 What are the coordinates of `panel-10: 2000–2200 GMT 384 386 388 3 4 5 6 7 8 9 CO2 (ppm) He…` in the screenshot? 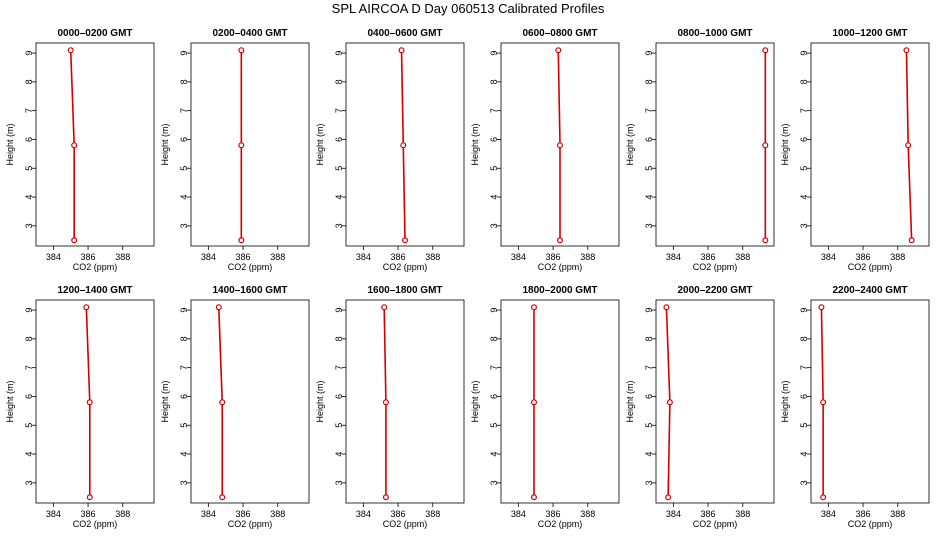 It's located at (700, 407).